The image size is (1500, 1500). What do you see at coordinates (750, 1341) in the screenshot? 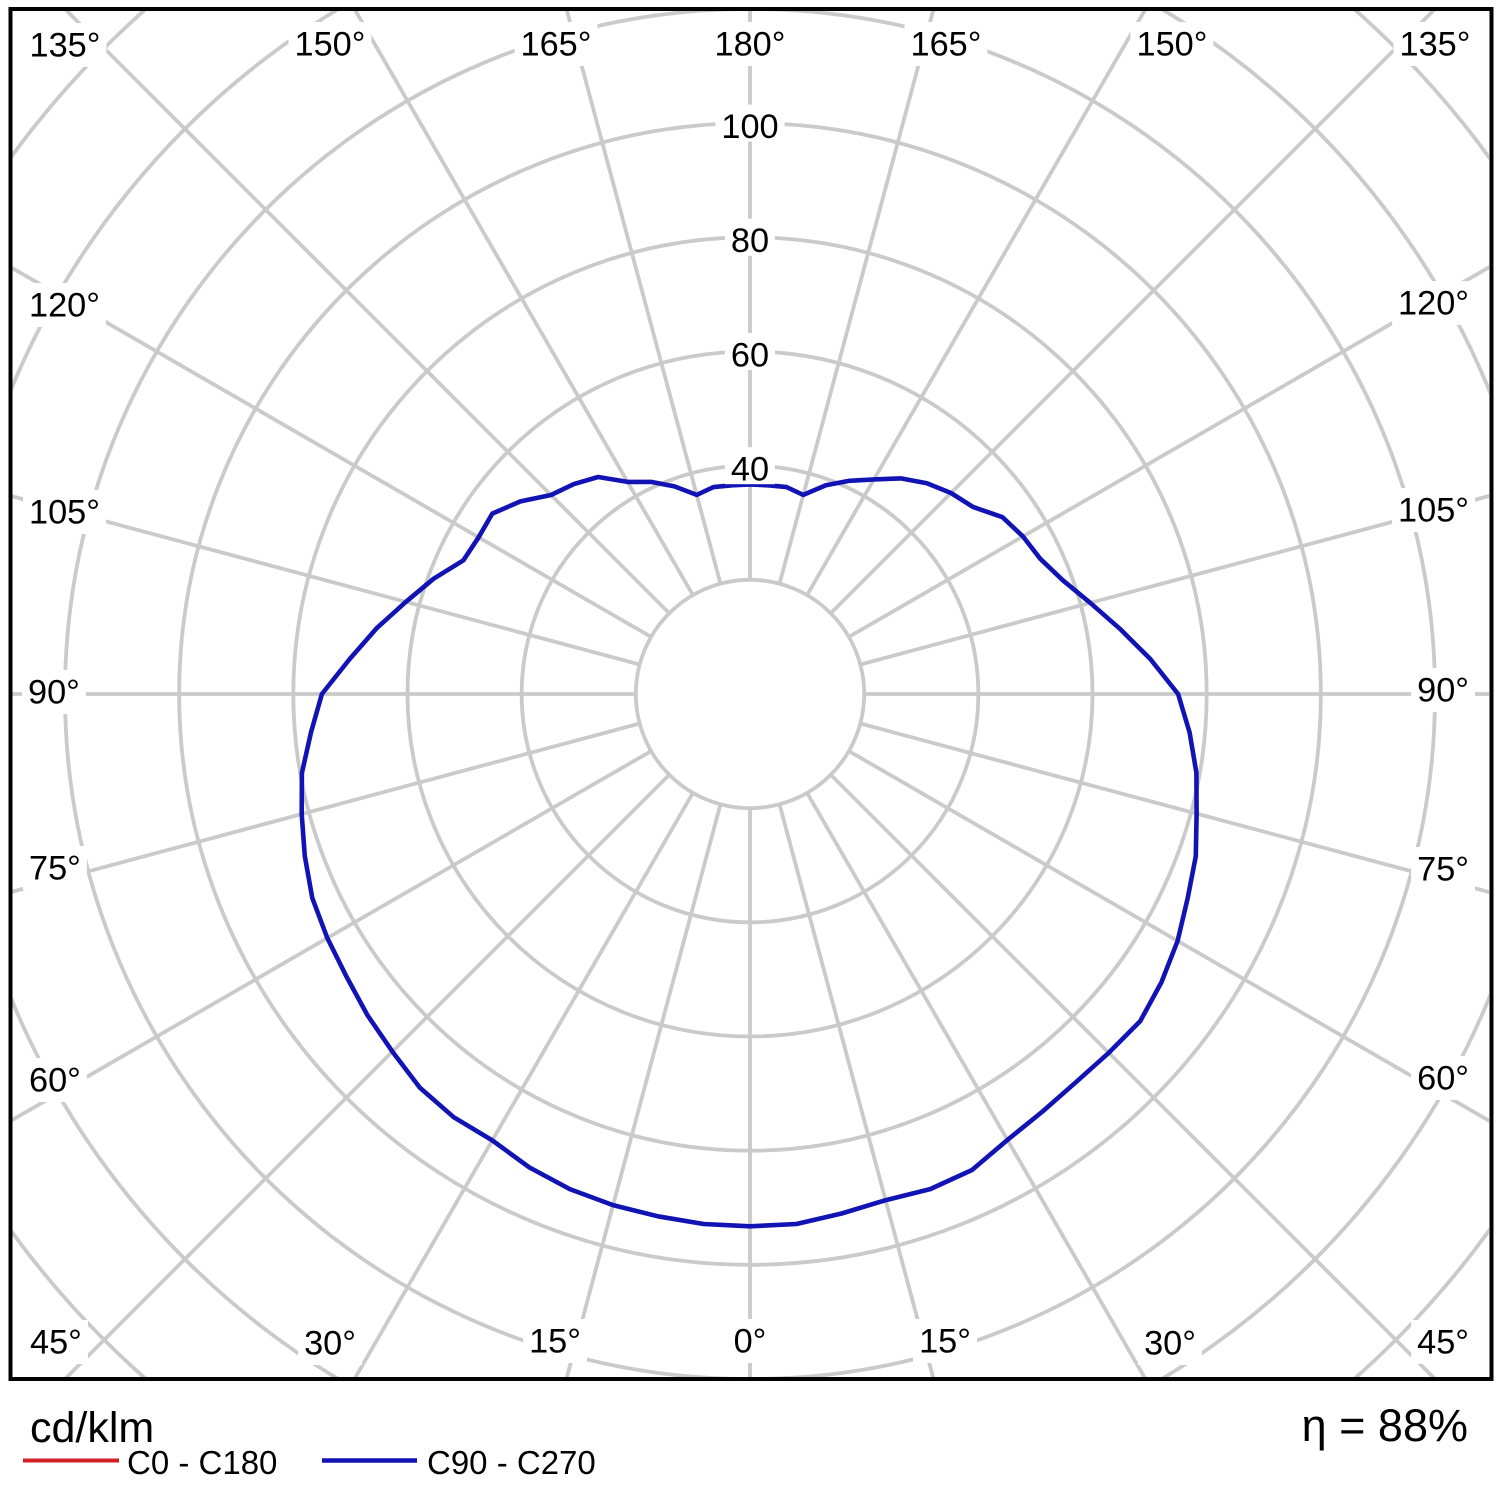
I see `svg-text: 0°` at bounding box center [750, 1341].